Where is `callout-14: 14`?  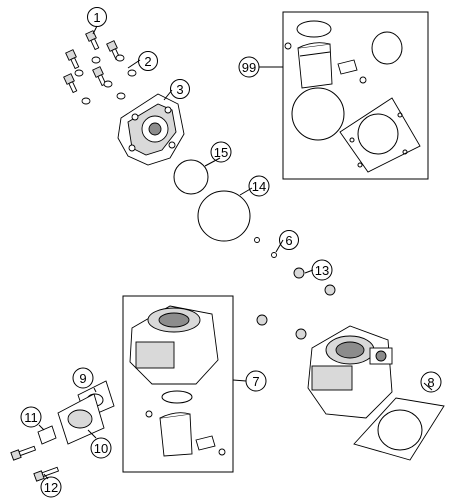
callout-14: 14 is located at coordinates (259, 186).